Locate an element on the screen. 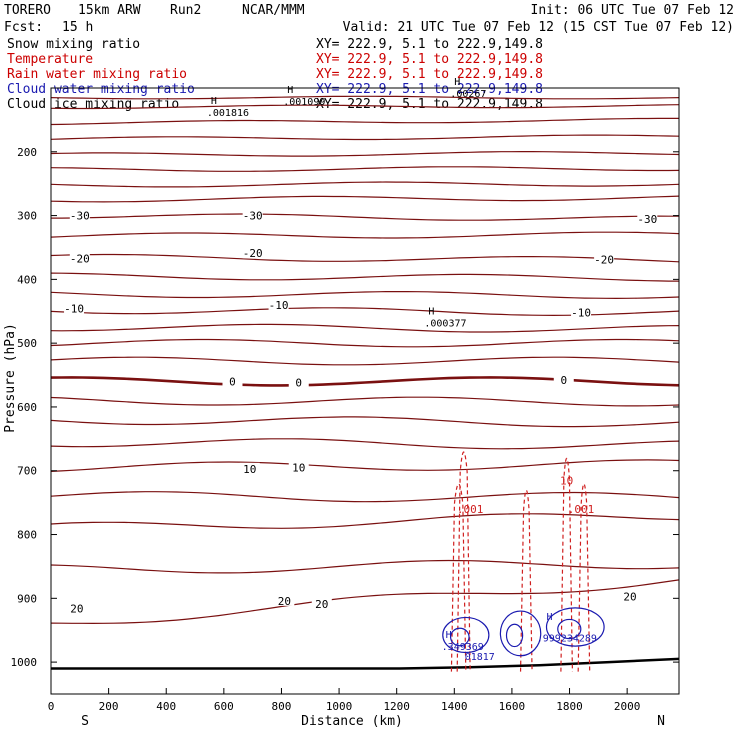 This screenshot has width=740, height=740. legend-field-name: Cloud water mixing ratio is located at coordinates (101, 89).